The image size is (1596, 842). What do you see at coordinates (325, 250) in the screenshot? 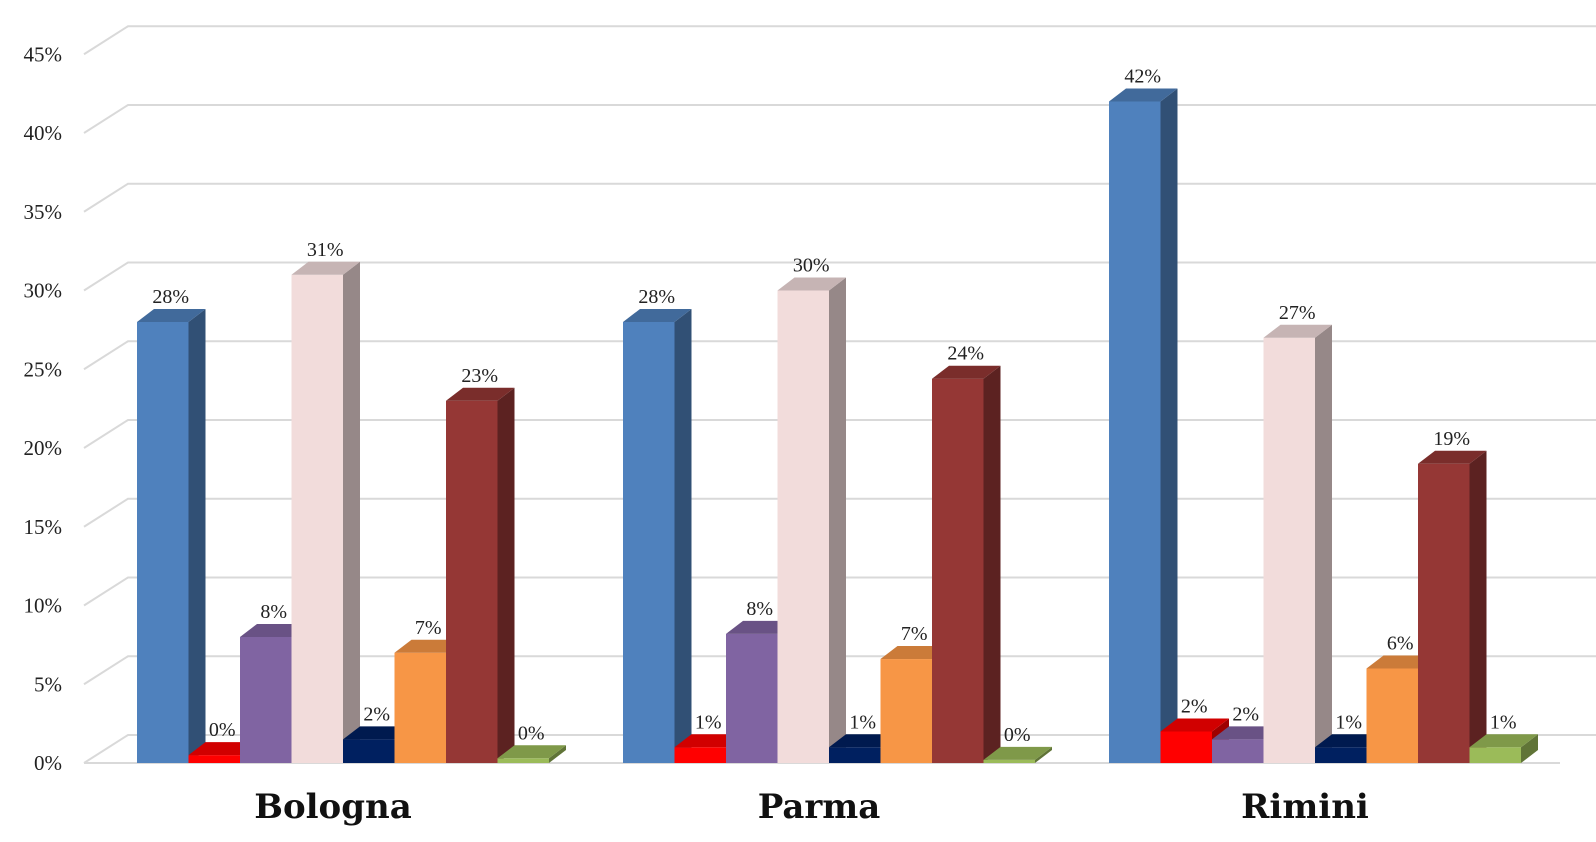
I see `data-label: 31%` at bounding box center [325, 250].